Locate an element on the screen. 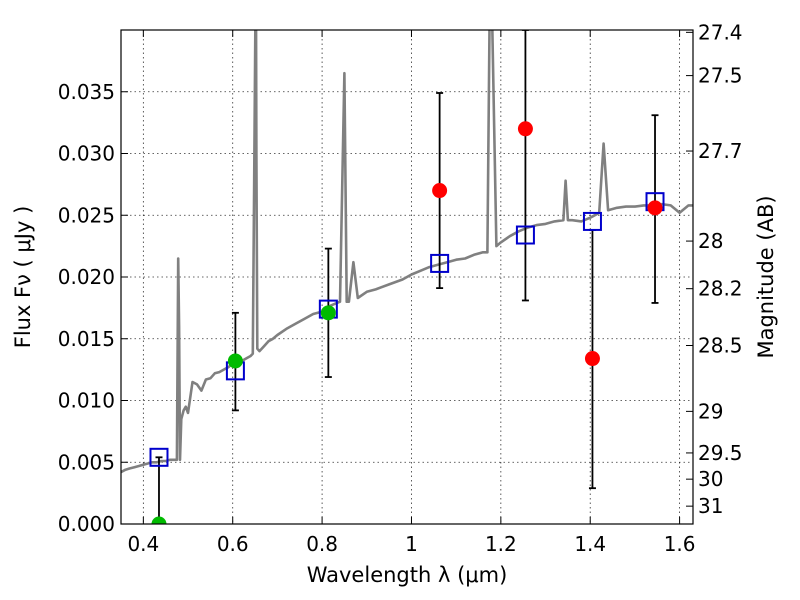 This screenshot has height=600, width=800. y-tick-label: 0.000 is located at coordinates (86, 524).